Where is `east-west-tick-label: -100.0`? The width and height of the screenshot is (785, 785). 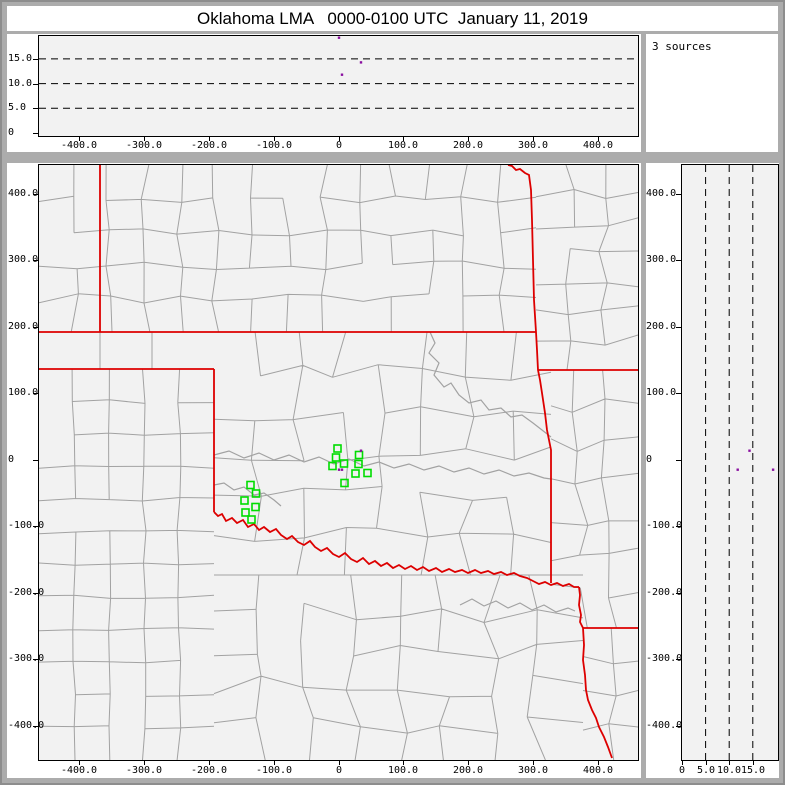 east-west-tick-label: -100.0 is located at coordinates (274, 145).